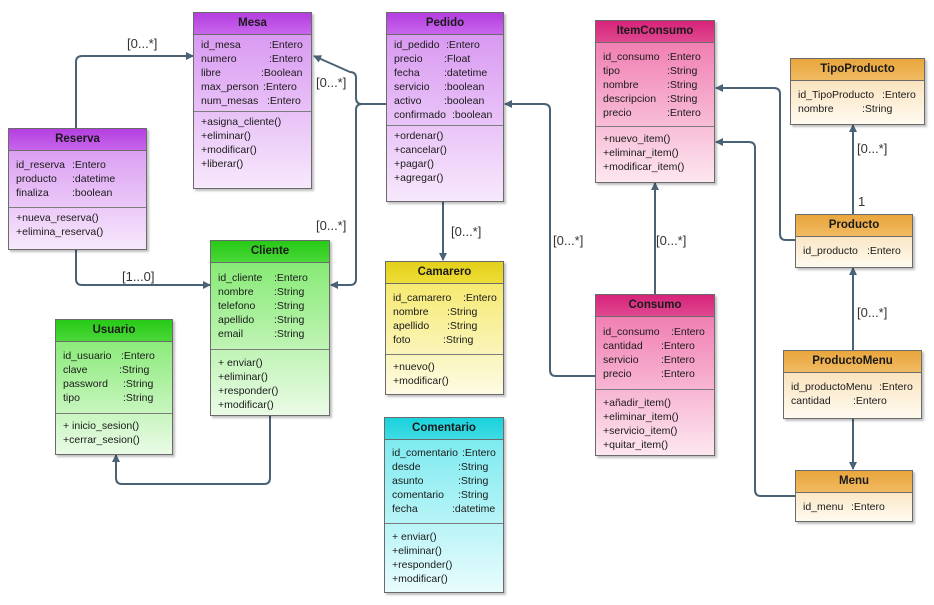 The height and width of the screenshot is (605, 934). I want to click on attribute-row: num_mesas:Entero, so click(251, 101).